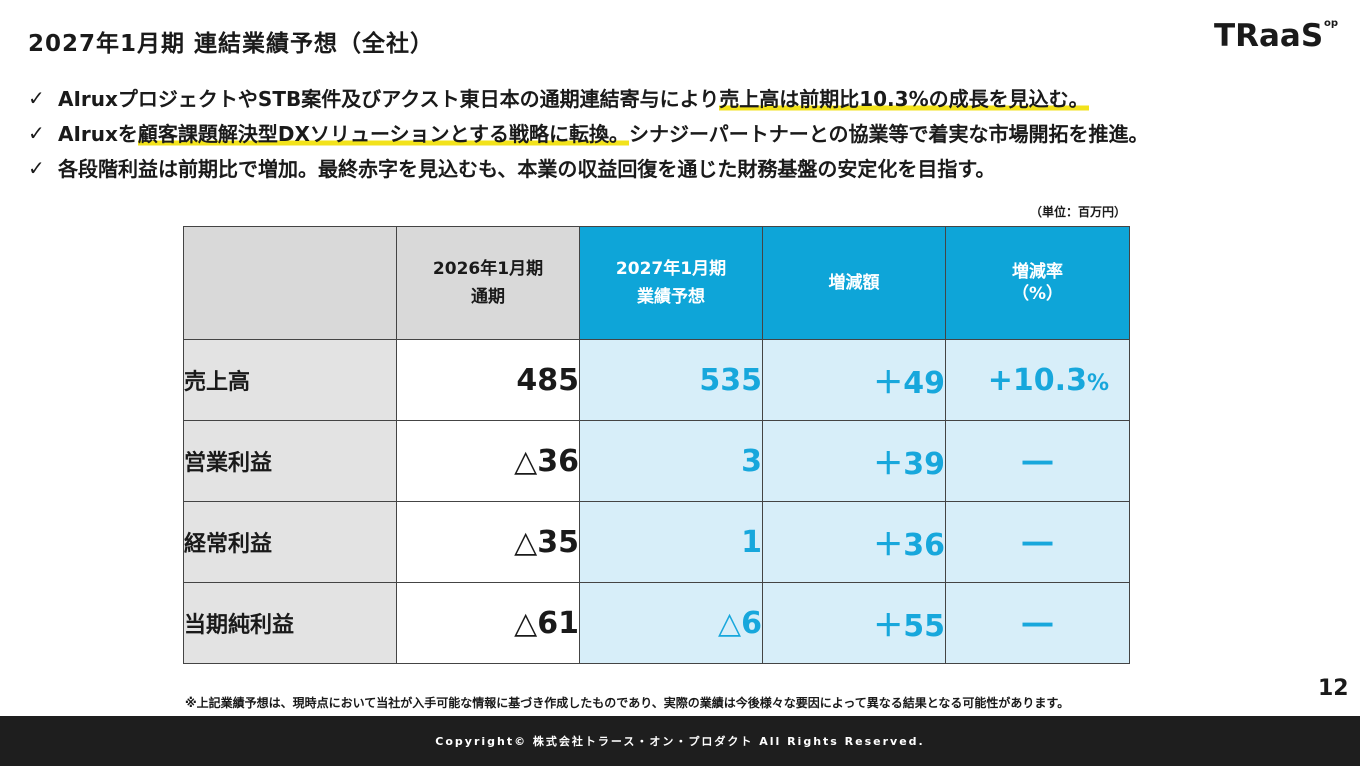  I want to click on change-amount: ＋36, so click(854, 542).